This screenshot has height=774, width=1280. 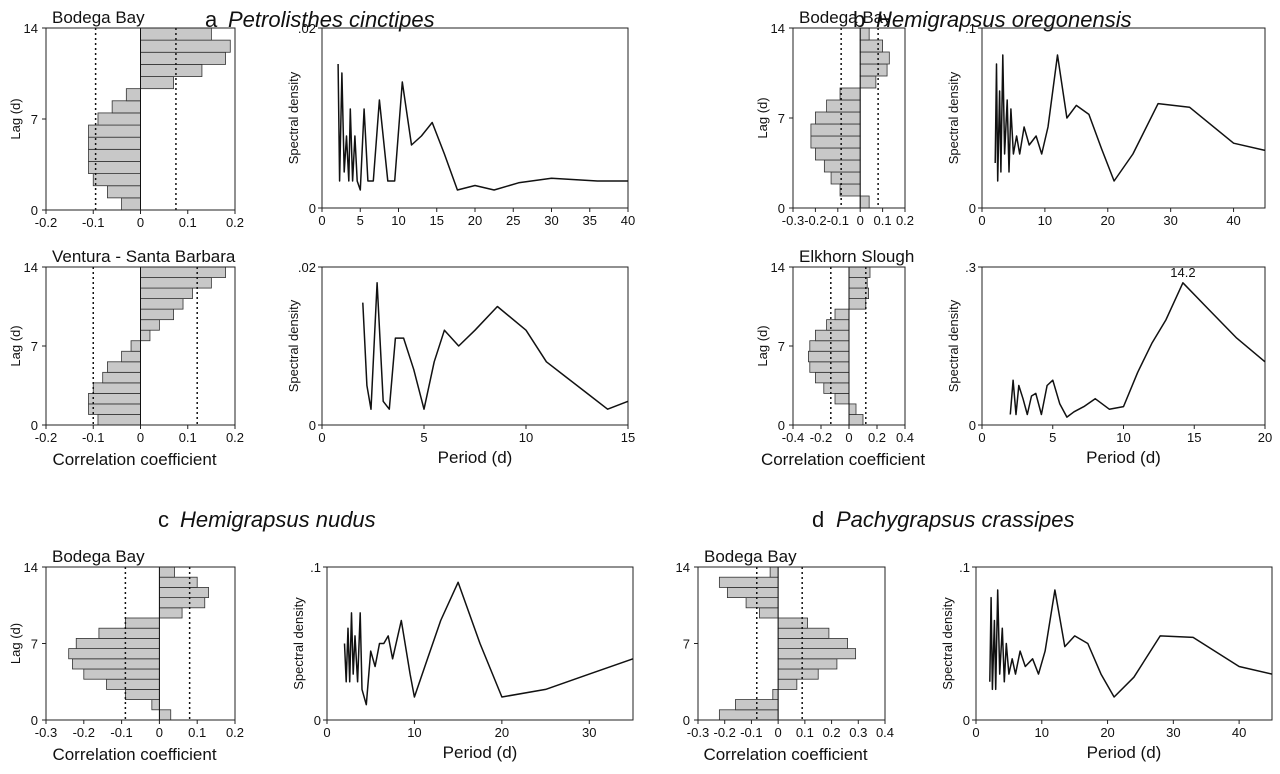 I want to click on panel-letter: d, so click(x=818, y=519).